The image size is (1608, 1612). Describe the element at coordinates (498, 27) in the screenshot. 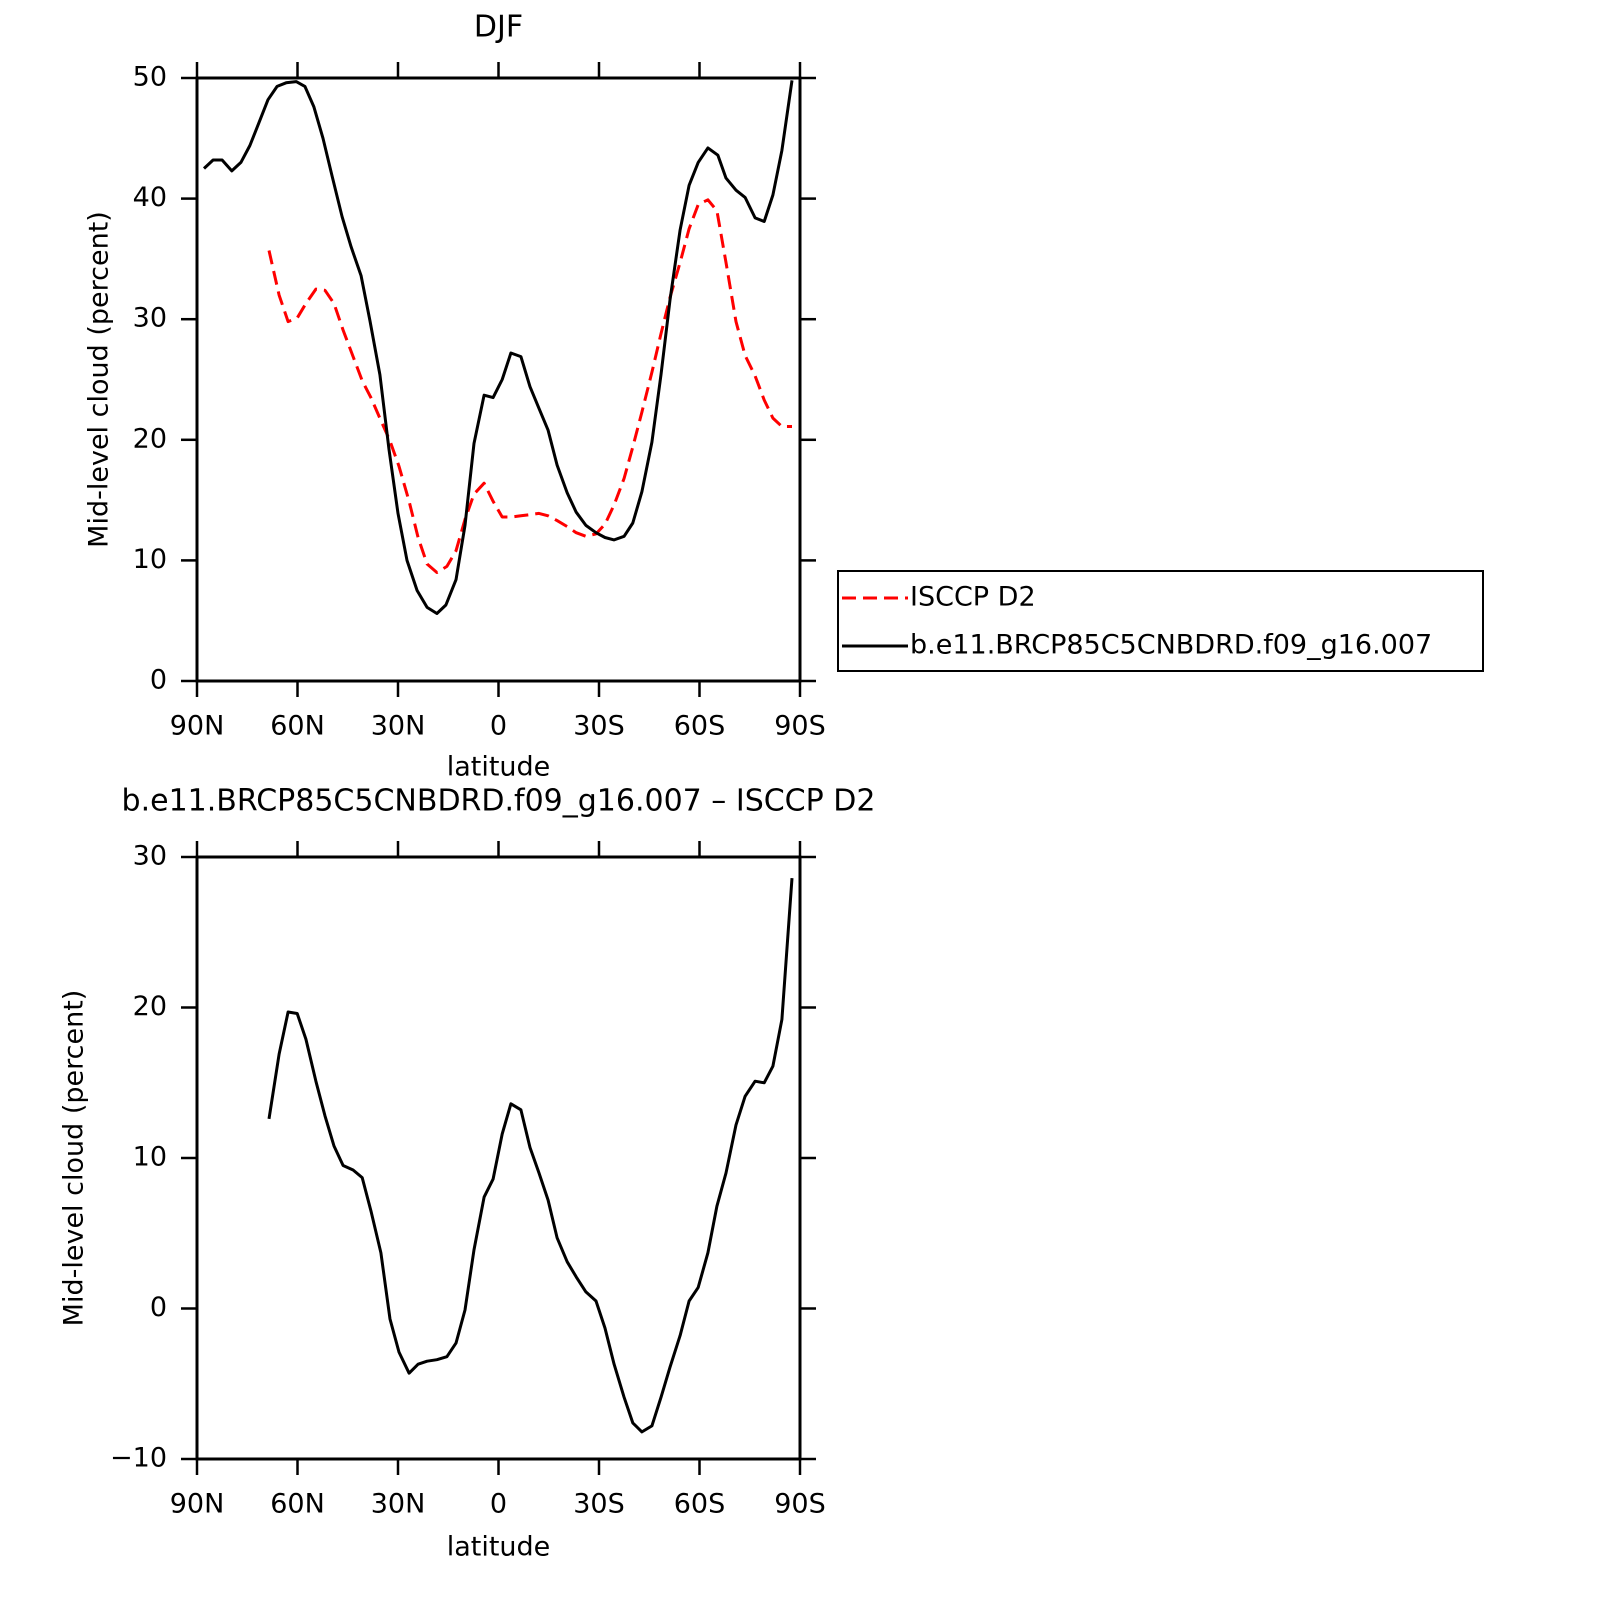

I see `chart-title: DJF` at that location.